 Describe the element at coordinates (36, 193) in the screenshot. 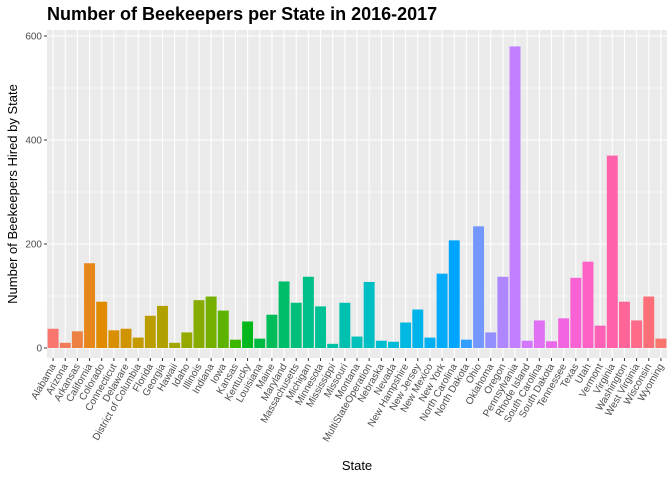

I see `y-axis: 0 200 400 600` at that location.